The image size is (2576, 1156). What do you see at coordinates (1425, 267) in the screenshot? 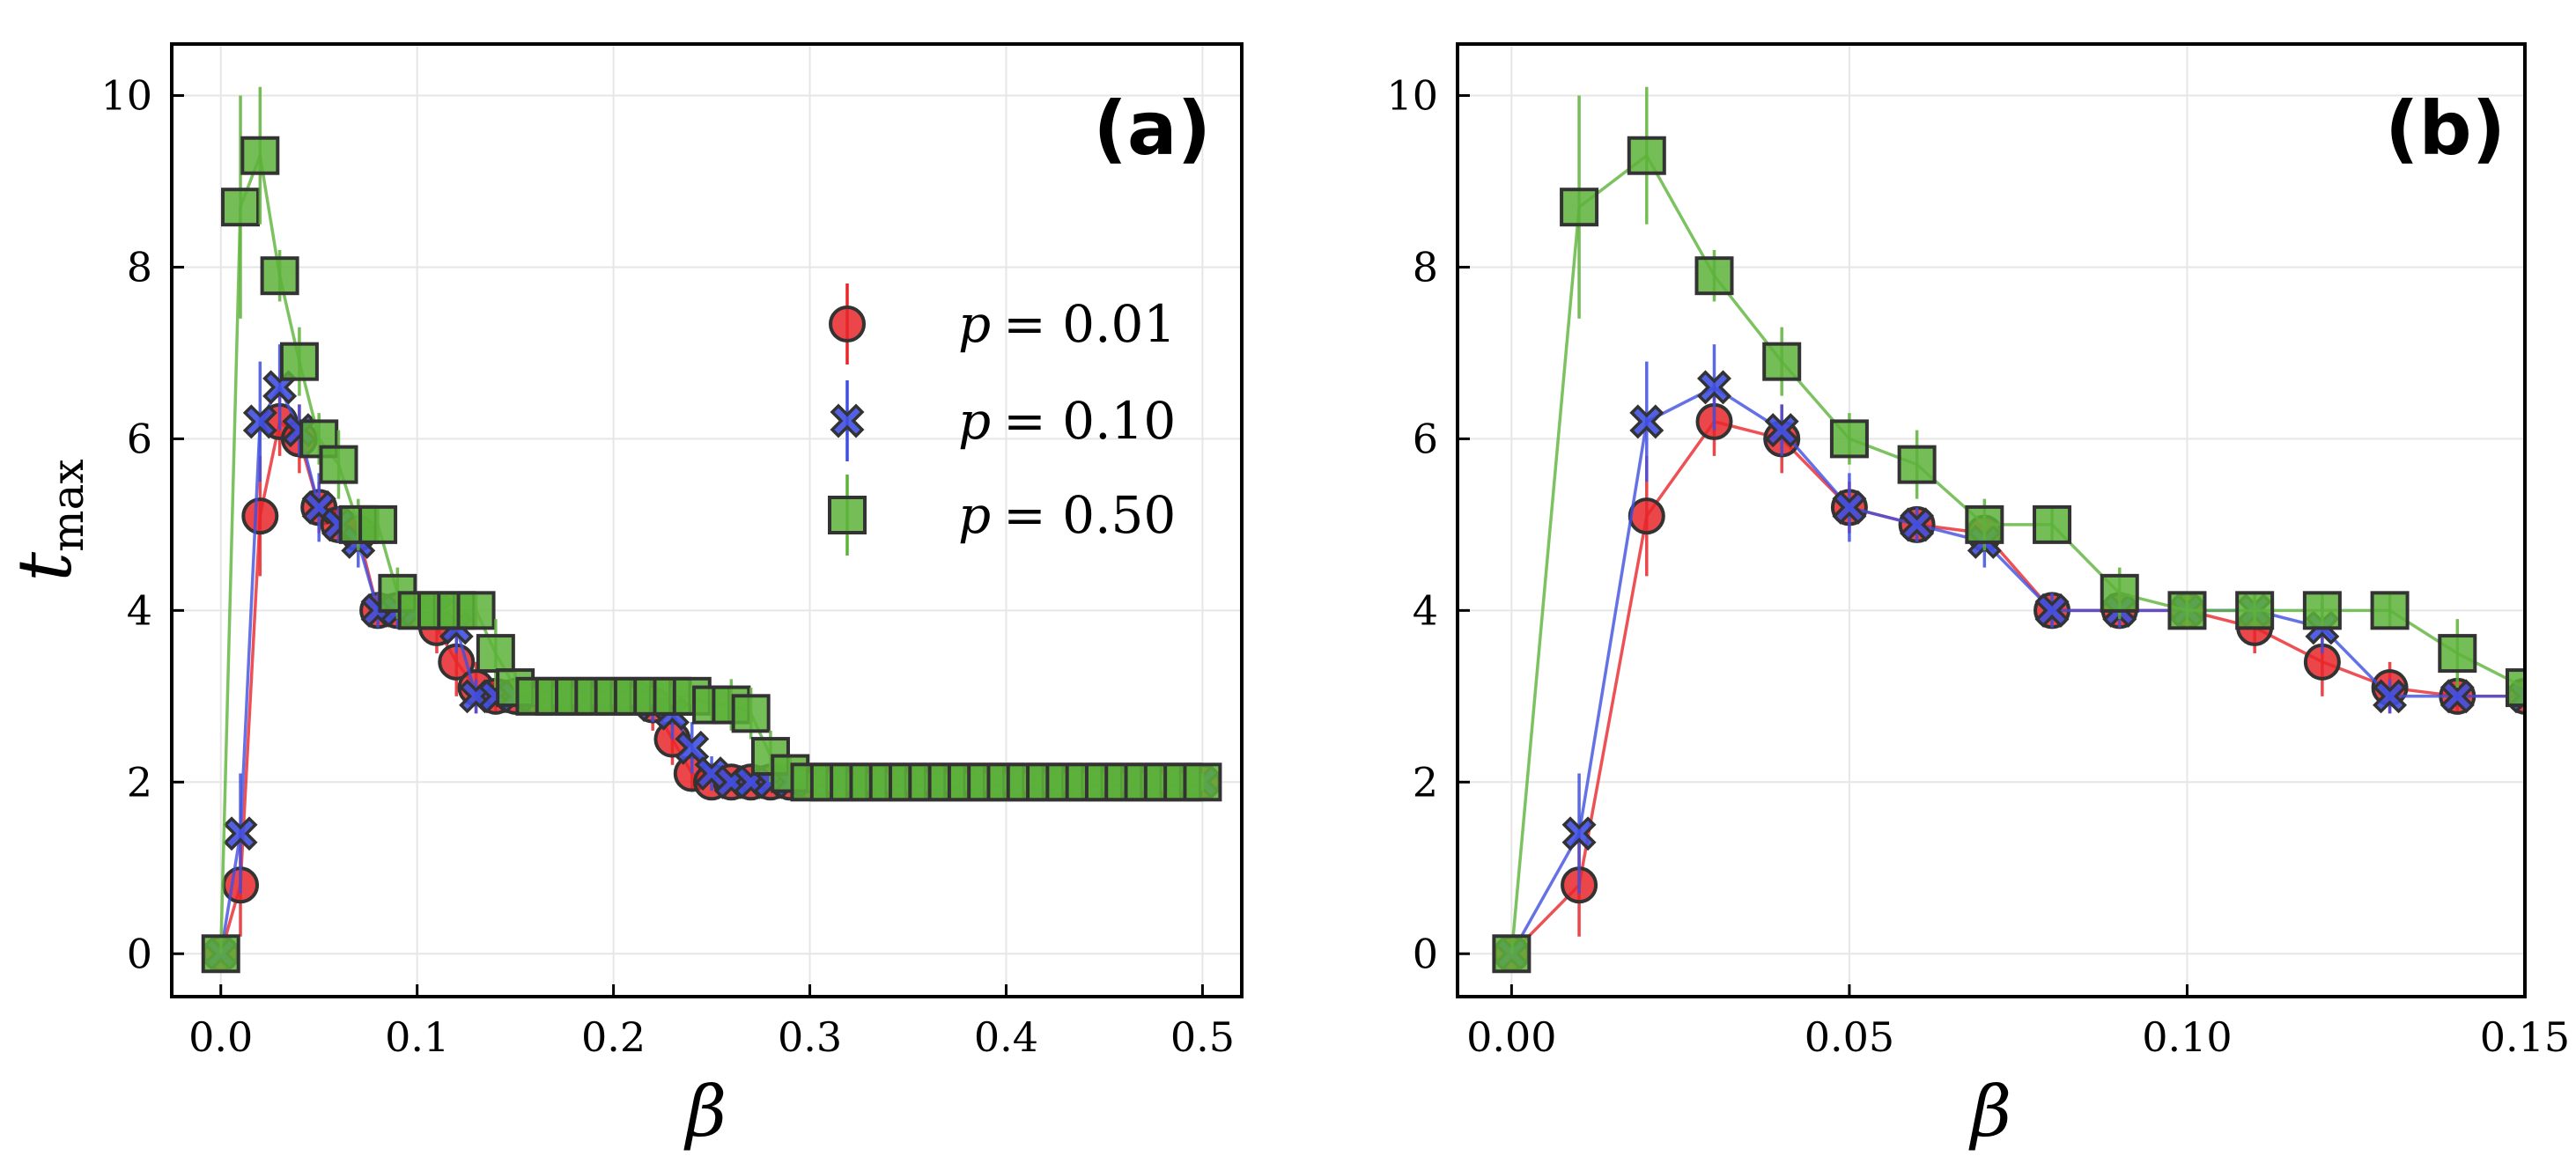
I see `panel-b-y-tick-label: 8` at bounding box center [1425, 267].